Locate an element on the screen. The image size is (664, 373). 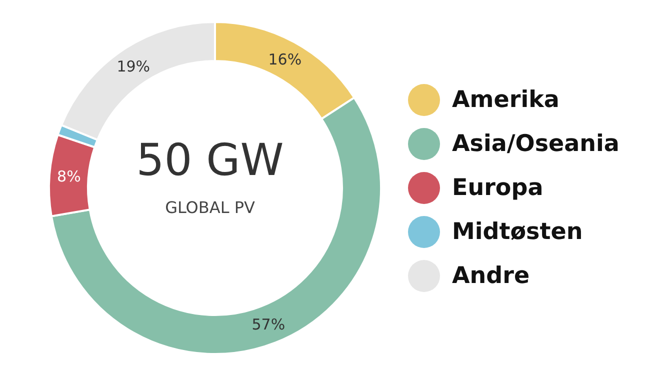
data-label: 16% is located at coordinates (285, 59).